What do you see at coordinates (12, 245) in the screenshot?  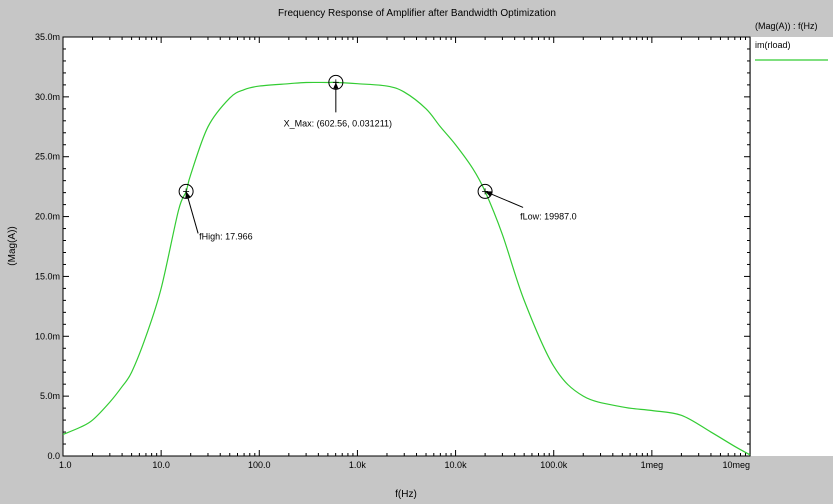 I see `y-axis-label: (Mag(A))` at bounding box center [12, 245].